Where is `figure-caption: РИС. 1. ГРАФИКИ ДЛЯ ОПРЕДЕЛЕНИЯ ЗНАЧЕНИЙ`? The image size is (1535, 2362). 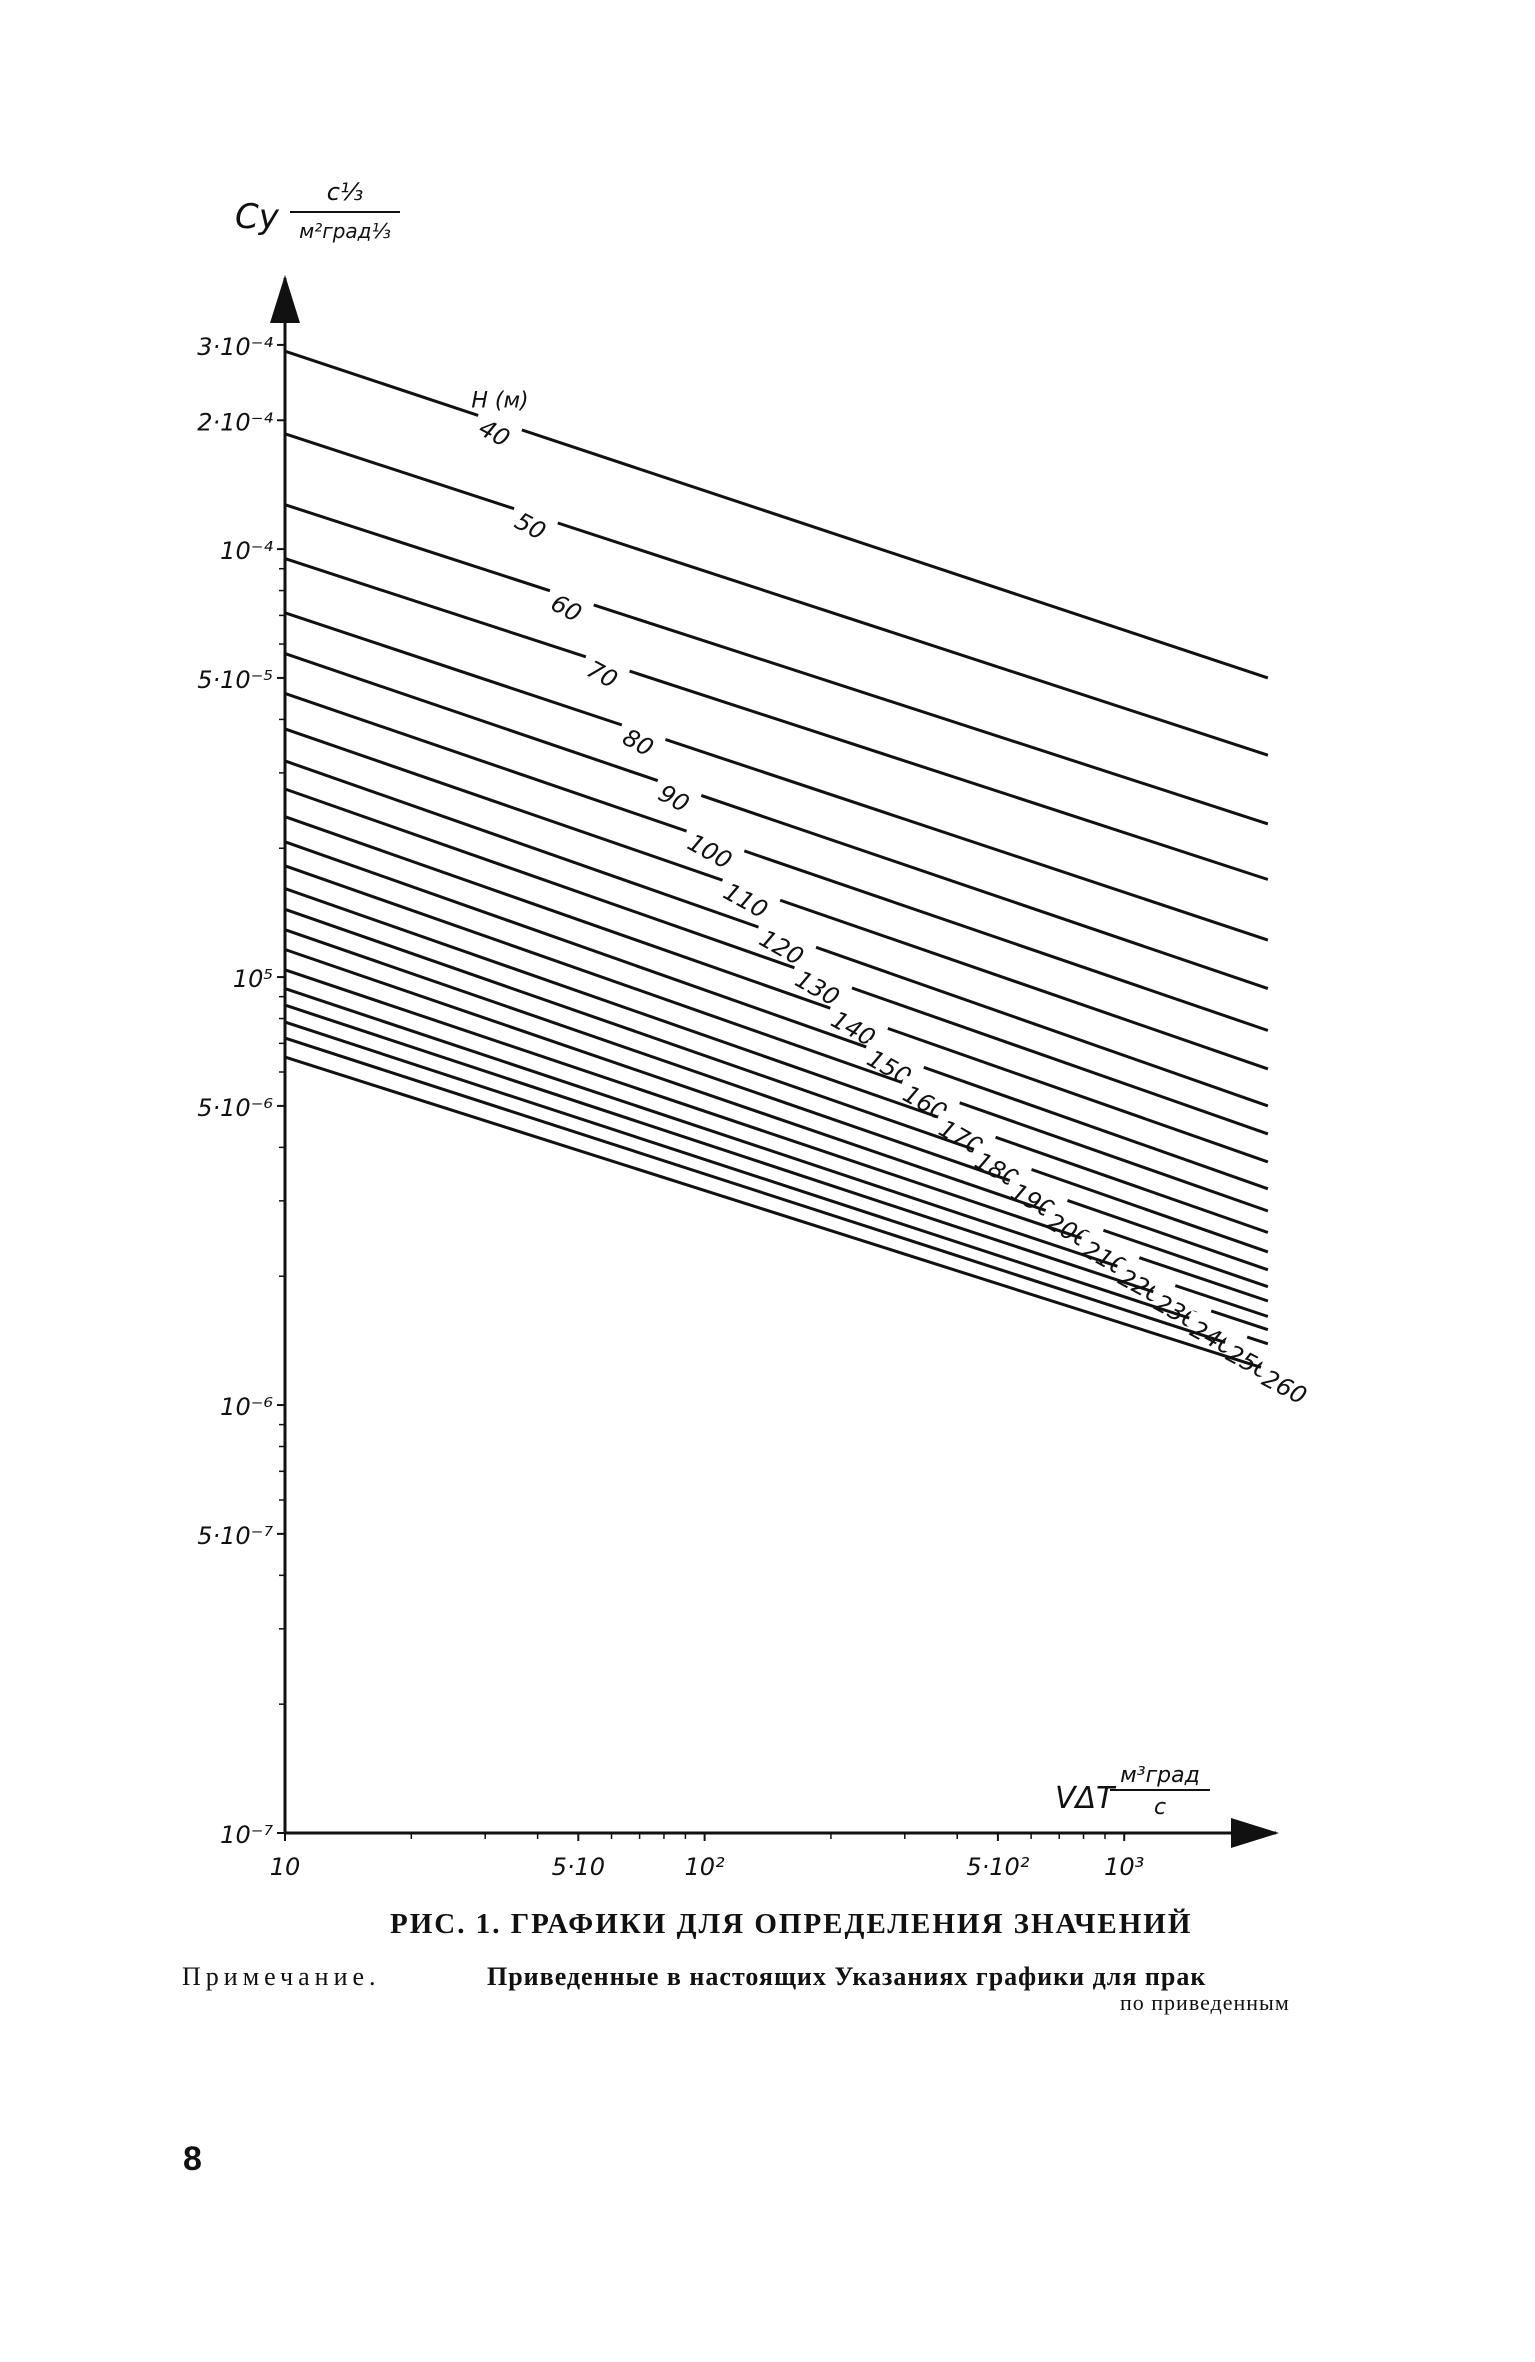
figure-caption: РИС. 1. ГРАФИКИ ДЛЯ ОПРЕДЕЛЕНИЯ ЗНАЧЕНИЙ is located at coordinates (791, 1924).